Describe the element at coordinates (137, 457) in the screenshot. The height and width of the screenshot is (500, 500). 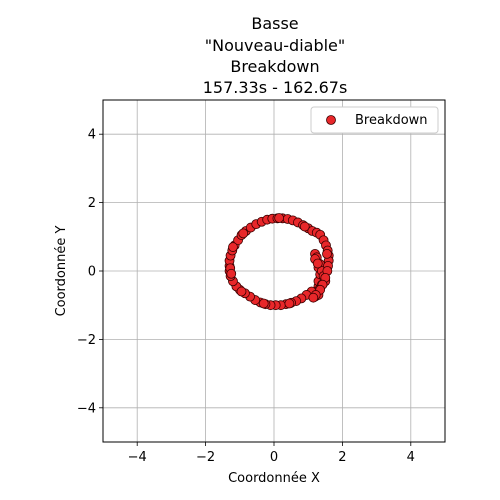
I see `x-tick-label: −4` at that location.